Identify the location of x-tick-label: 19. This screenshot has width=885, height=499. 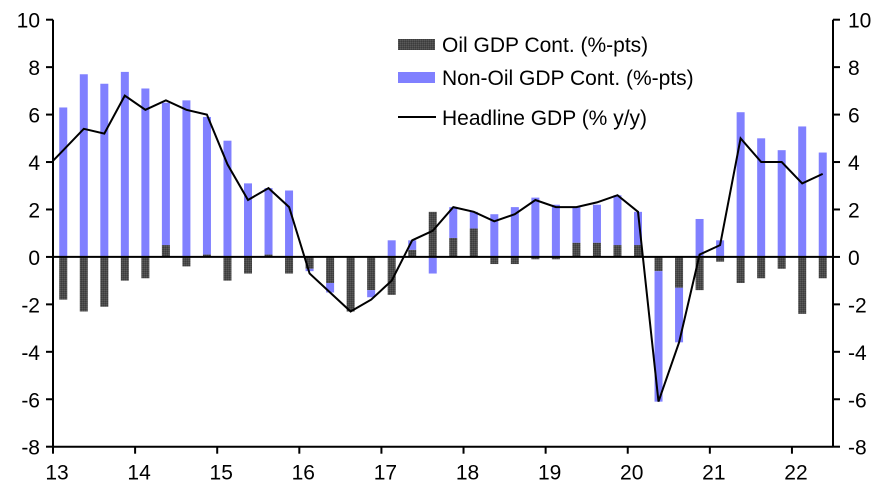
(549, 473).